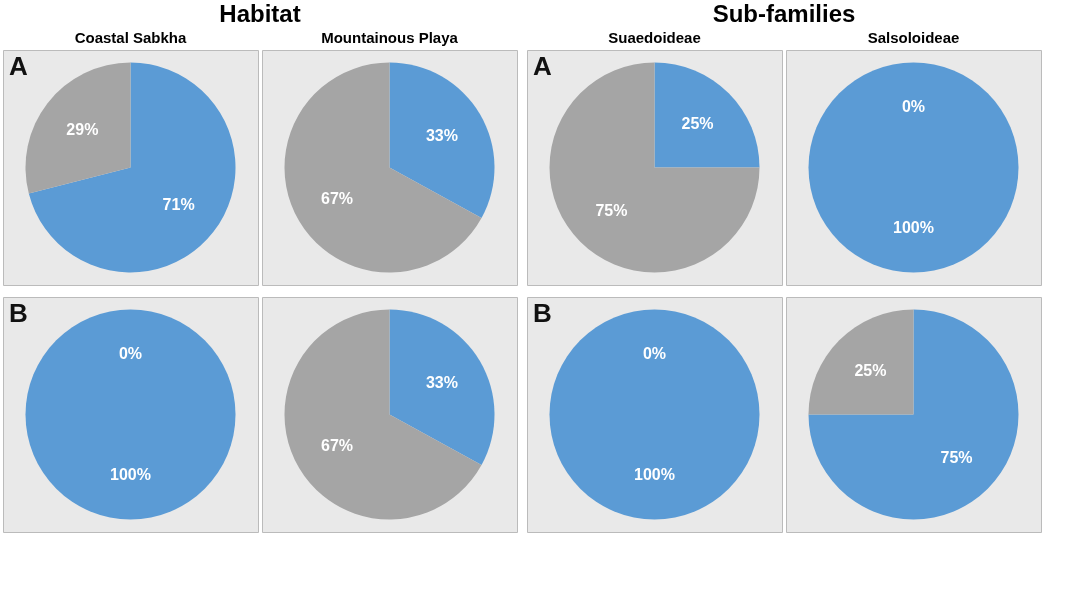  What do you see at coordinates (913, 37) in the screenshot?
I see `chart-title: Salsoloideae` at bounding box center [913, 37].